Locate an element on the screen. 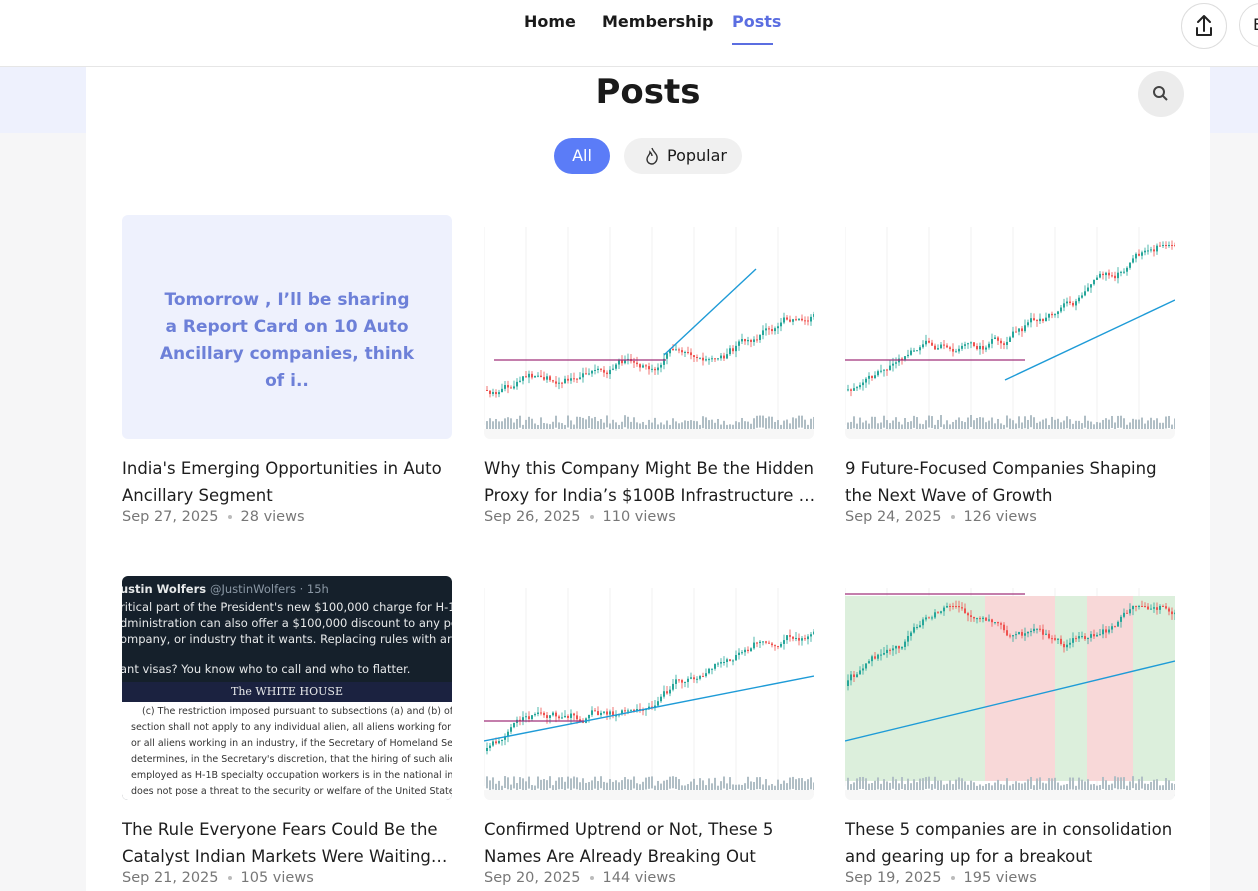  post-views: 28 views is located at coordinates (272, 517).